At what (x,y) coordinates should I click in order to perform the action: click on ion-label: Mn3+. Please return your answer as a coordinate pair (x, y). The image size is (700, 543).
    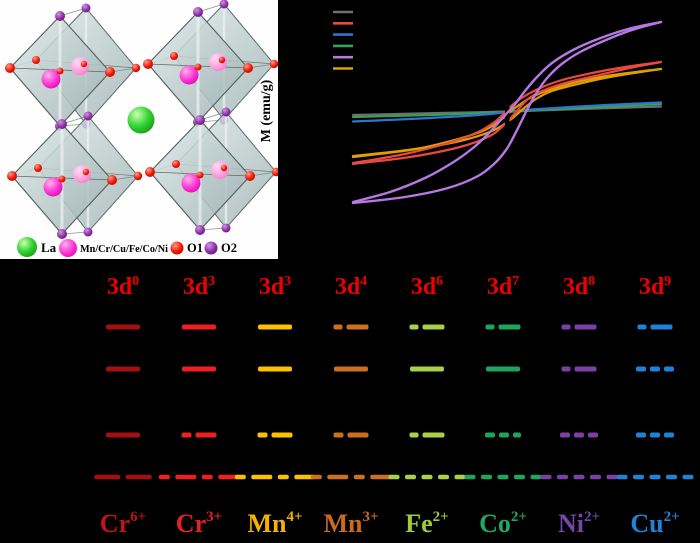
    Looking at the image, I should click on (350, 523).